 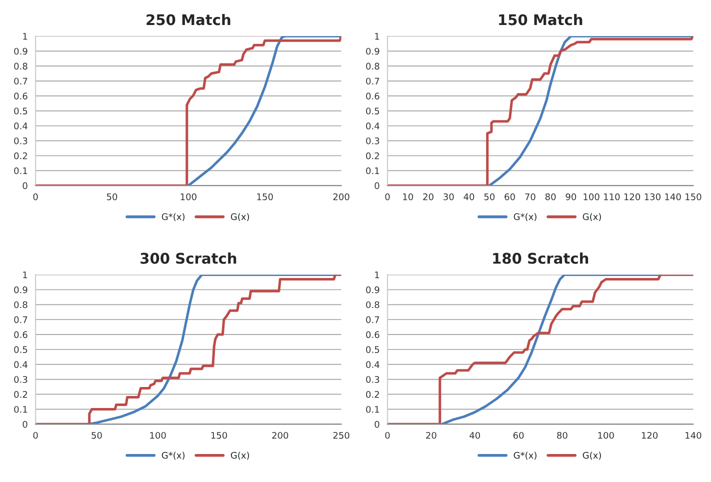 What do you see at coordinates (571, 196) in the screenshot?
I see `x-tick-label: 90` at bounding box center [571, 196].